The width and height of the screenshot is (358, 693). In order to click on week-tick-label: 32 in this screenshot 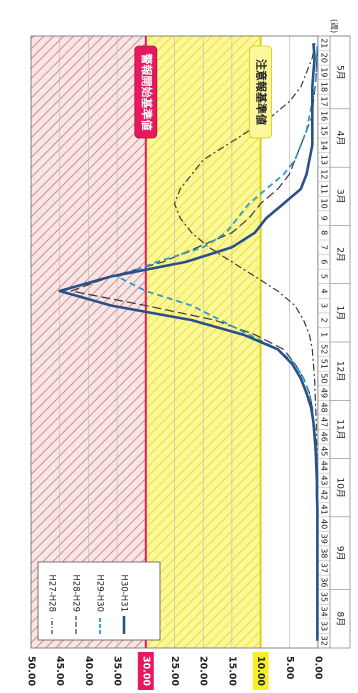, I will do `click(324, 641)`.